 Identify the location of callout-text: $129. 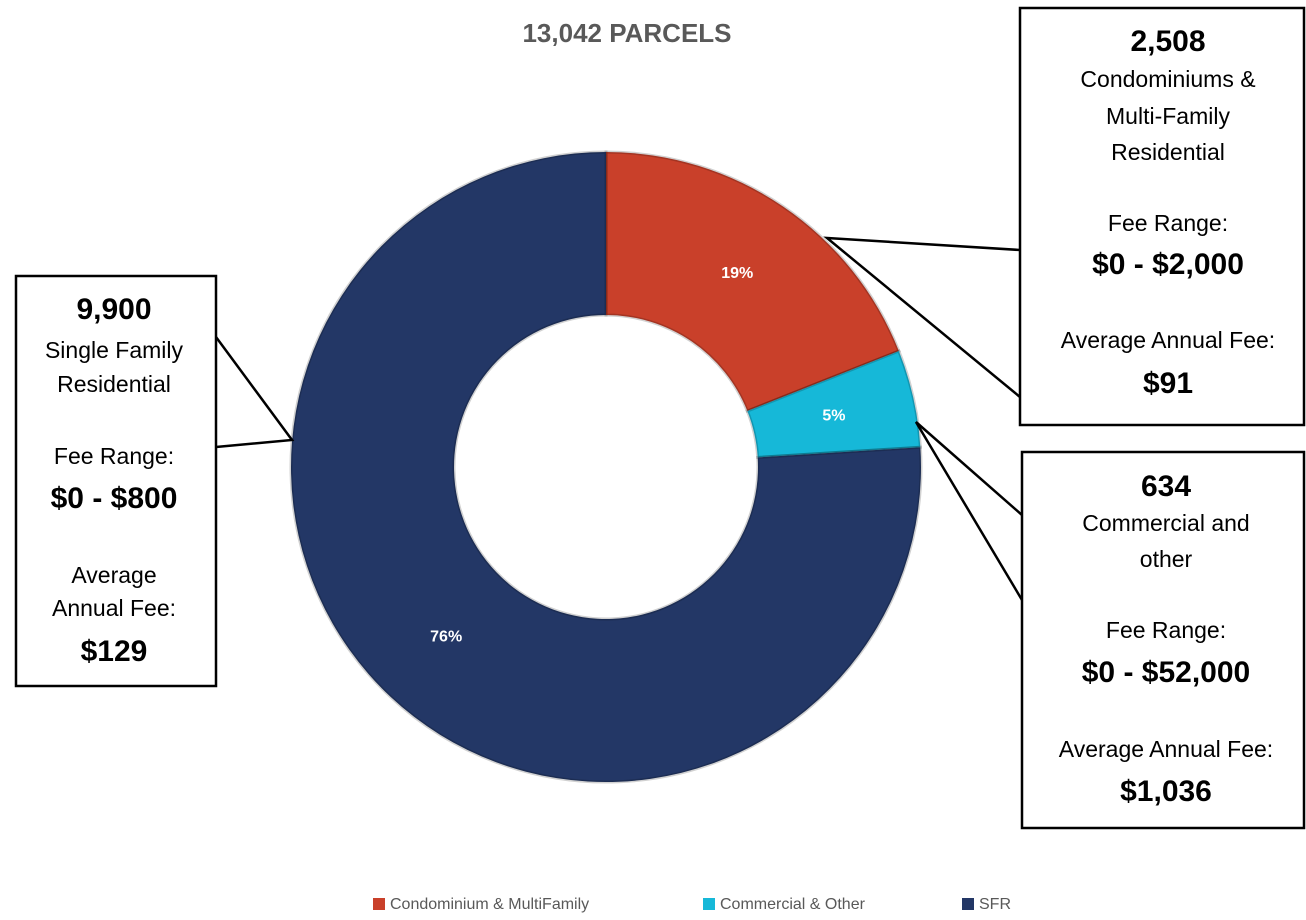
(114, 651).